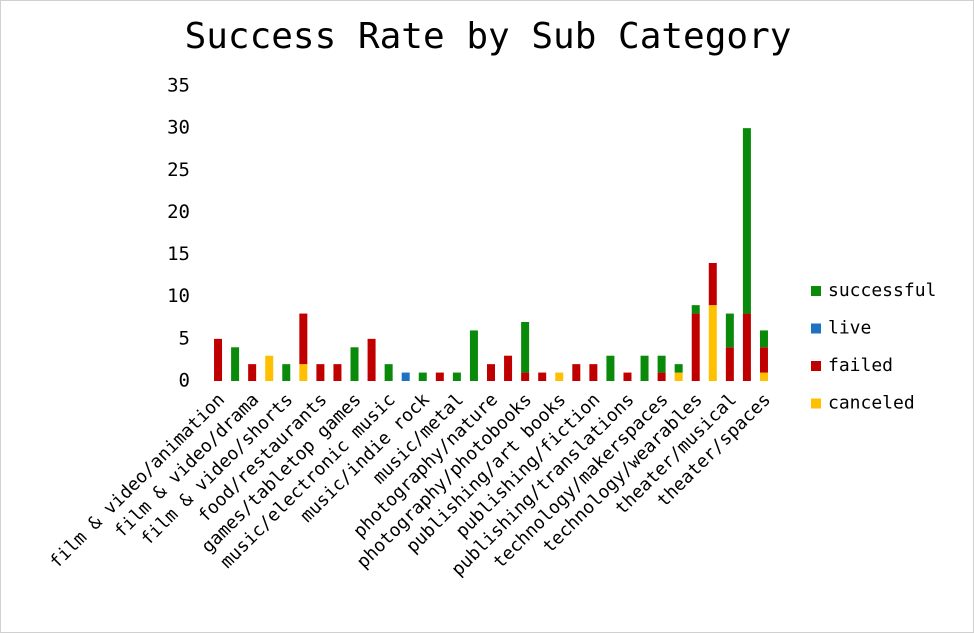  What do you see at coordinates (178, 296) in the screenshot?
I see `y-tick-label: 10` at bounding box center [178, 296].